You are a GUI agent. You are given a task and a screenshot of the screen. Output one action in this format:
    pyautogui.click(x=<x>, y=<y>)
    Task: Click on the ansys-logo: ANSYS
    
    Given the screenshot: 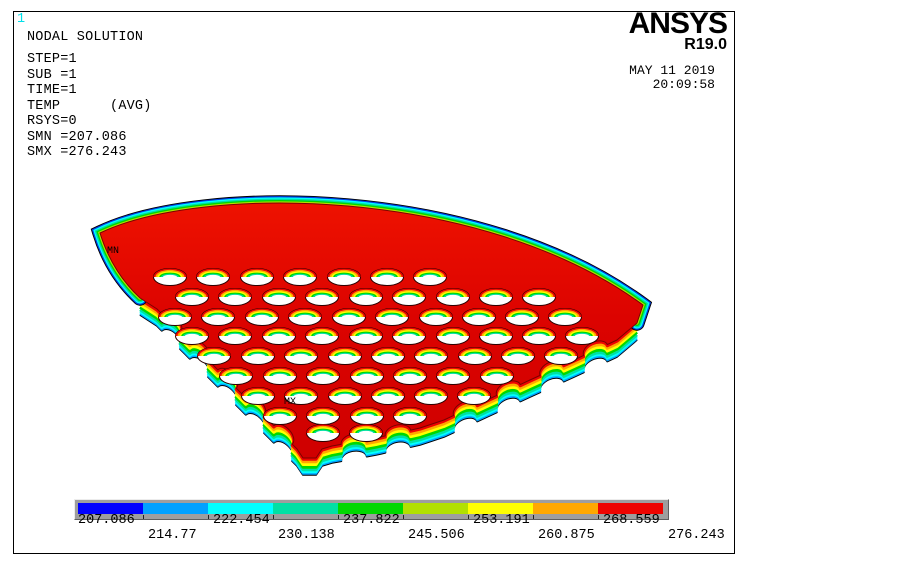 What is the action you would take?
    pyautogui.click(x=678, y=23)
    